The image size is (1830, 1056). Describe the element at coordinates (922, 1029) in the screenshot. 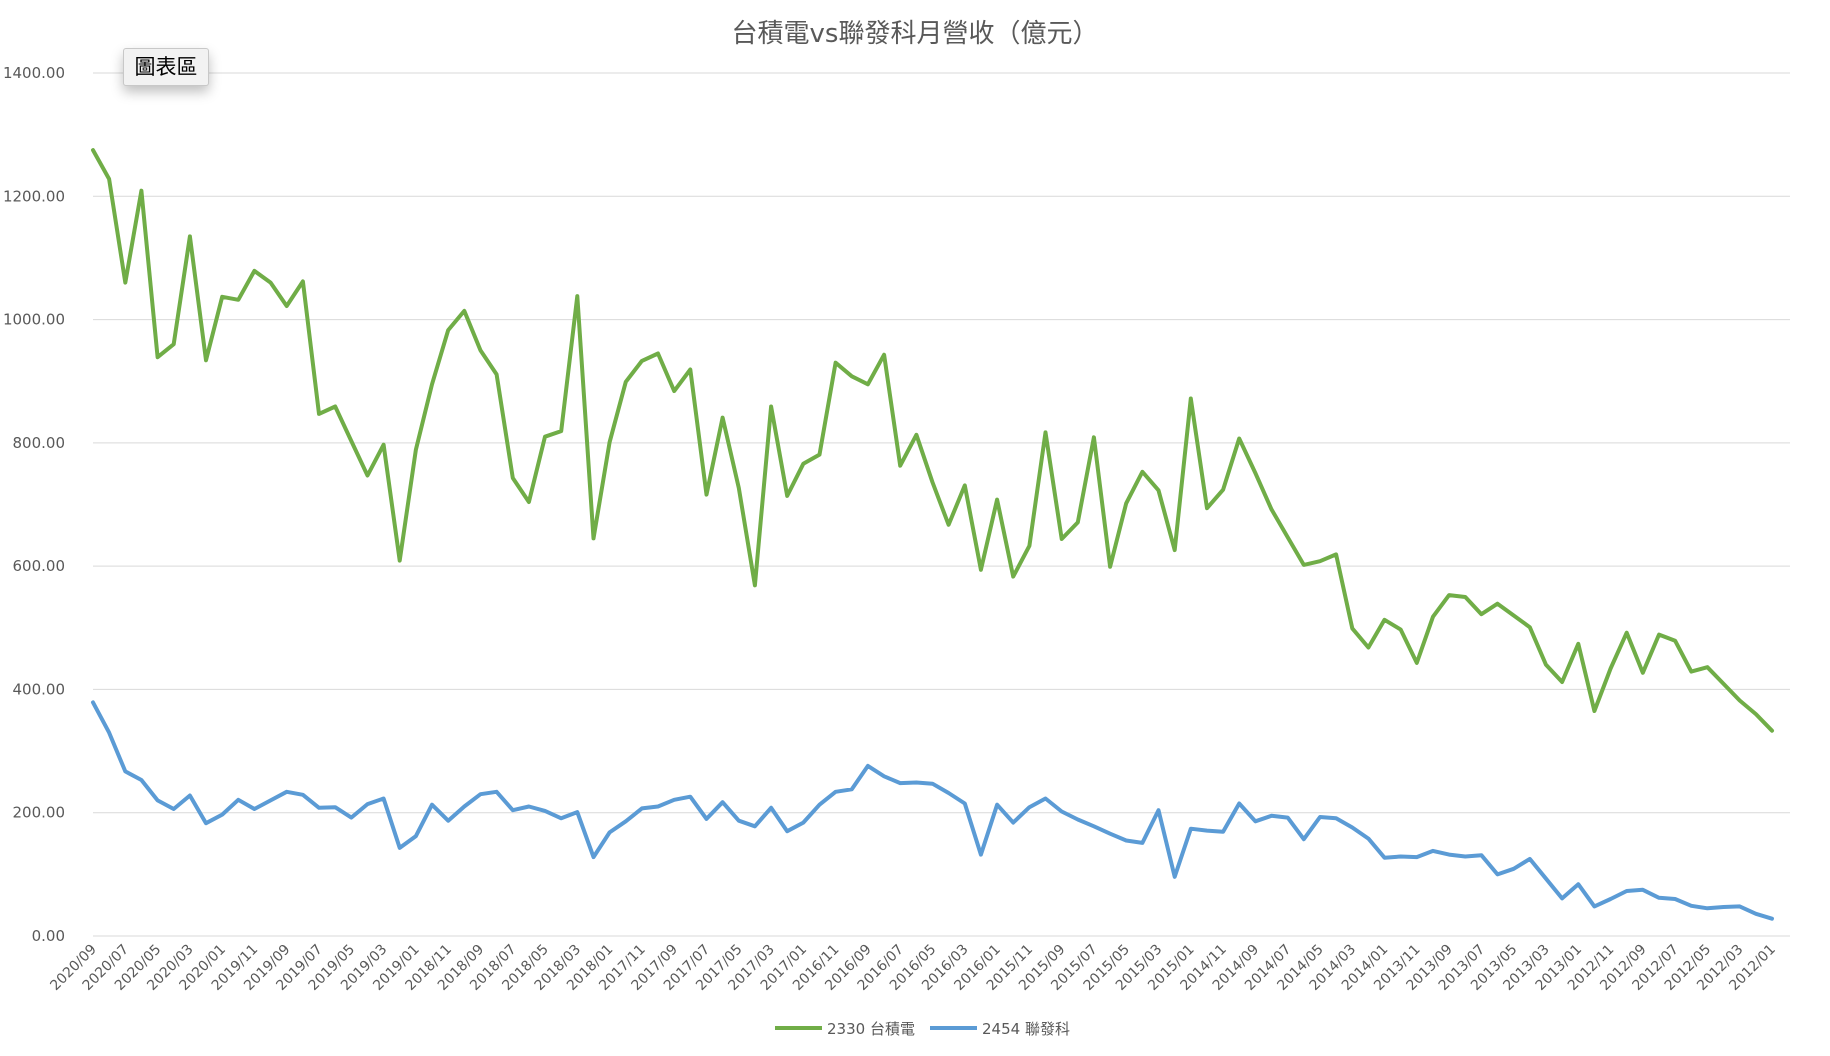

I see `legend: 2330 台積電 2454 聯發科` at that location.